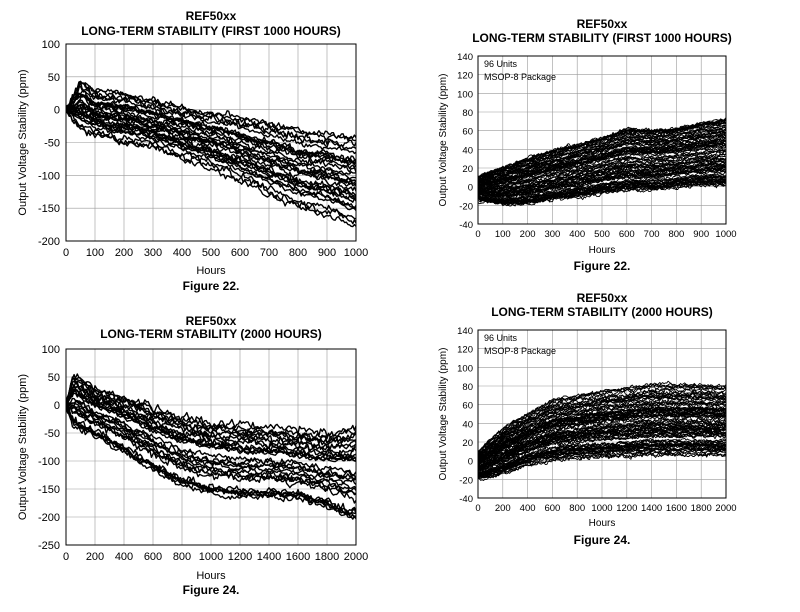  I want to click on y-tick-label: -200, so click(49, 242).